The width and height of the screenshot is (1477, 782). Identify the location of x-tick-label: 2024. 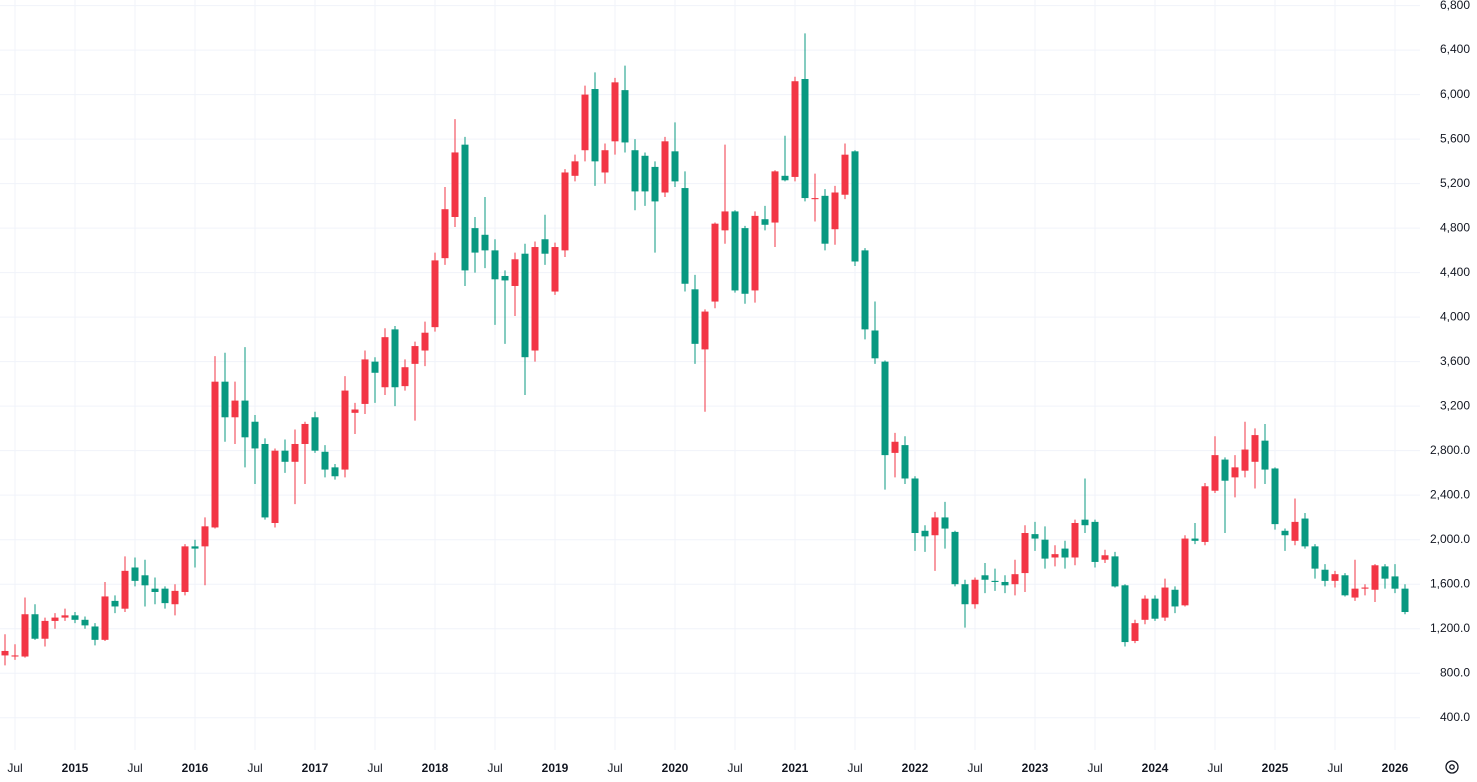
(1155, 768).